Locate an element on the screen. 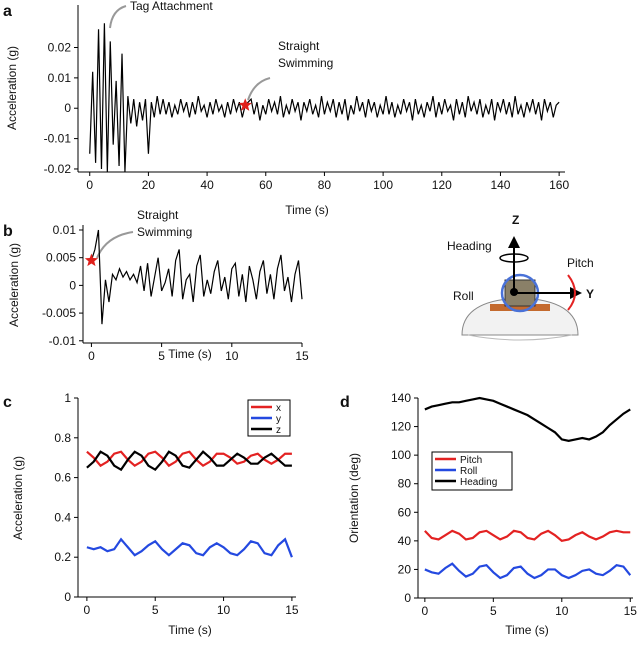  legend-label: x is located at coordinates (278, 408).